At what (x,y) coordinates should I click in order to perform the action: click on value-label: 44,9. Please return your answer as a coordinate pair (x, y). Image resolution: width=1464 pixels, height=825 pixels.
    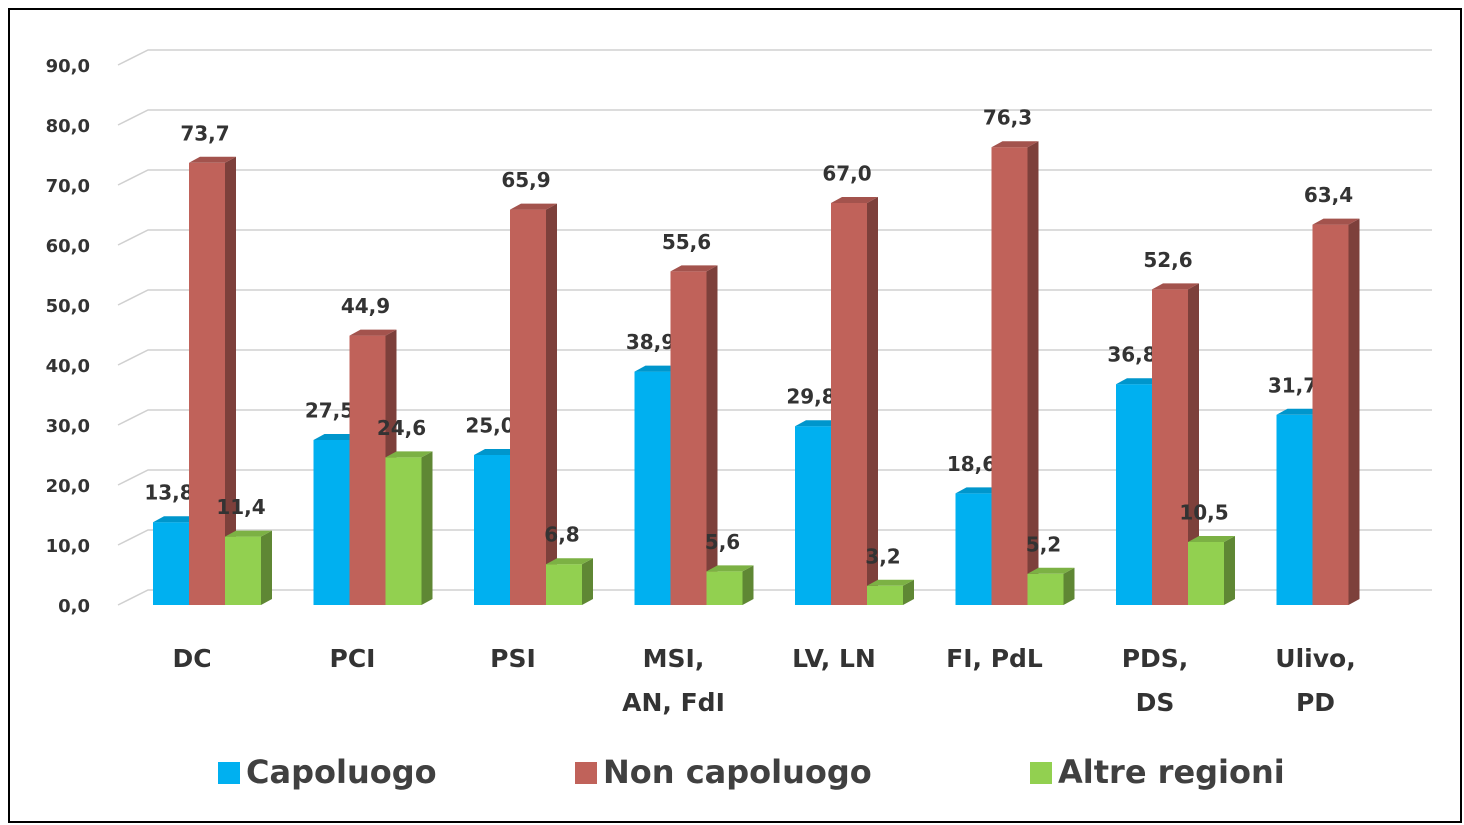
    Looking at the image, I should click on (365, 306).